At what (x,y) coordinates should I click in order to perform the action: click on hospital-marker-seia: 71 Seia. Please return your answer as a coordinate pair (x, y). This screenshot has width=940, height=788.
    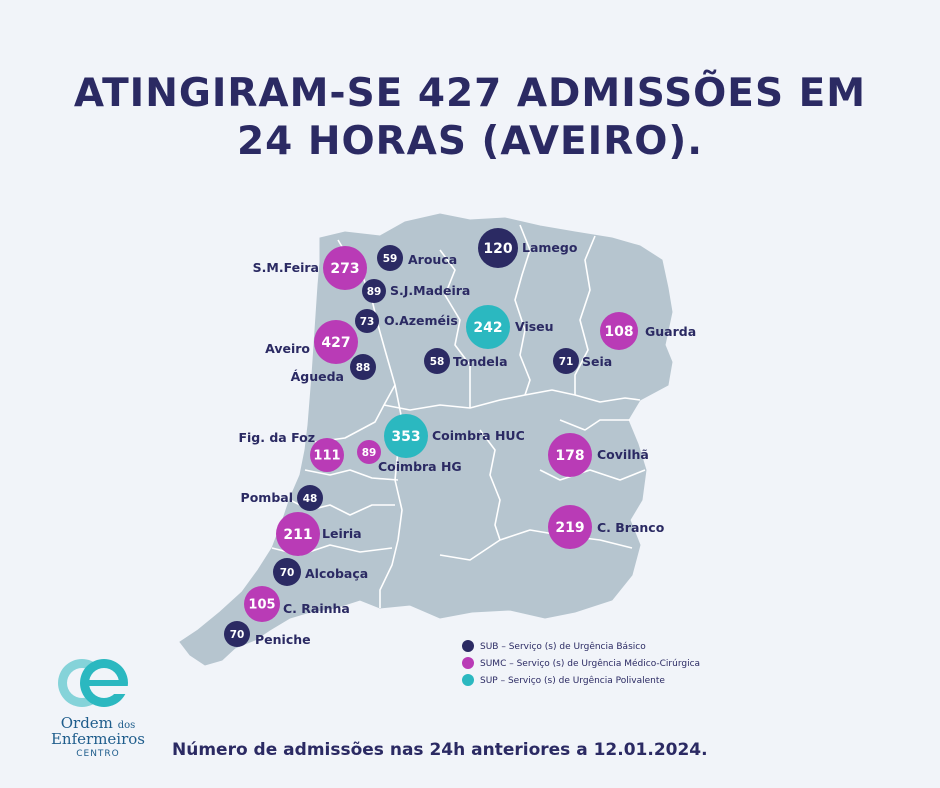
    Looking at the image, I should click on (582, 361).